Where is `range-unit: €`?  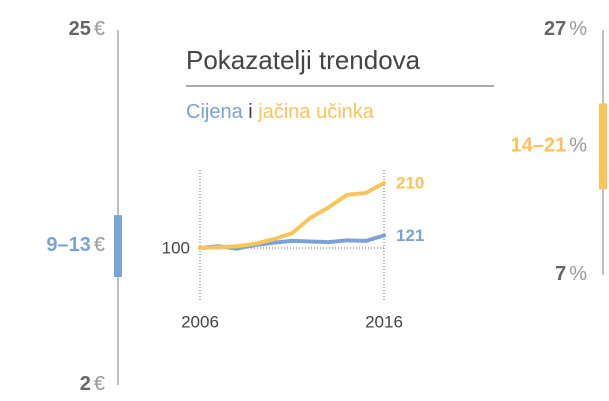
range-unit: € is located at coordinates (99, 245).